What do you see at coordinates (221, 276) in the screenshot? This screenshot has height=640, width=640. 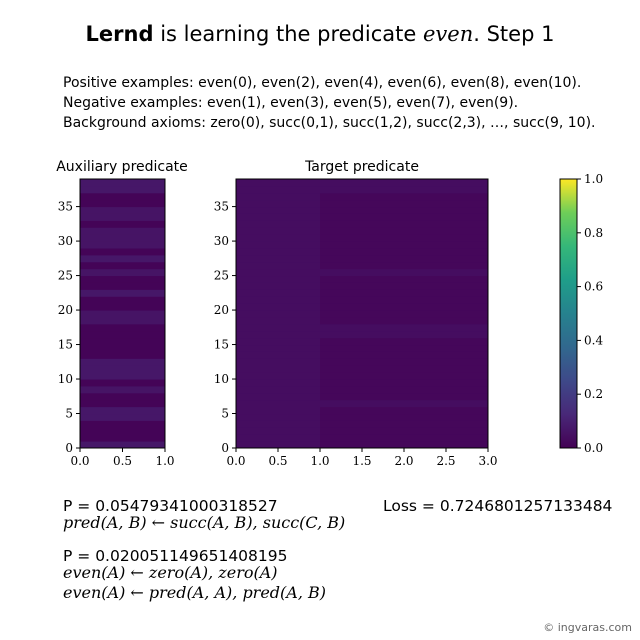 I see `y-tick-label: 25` at bounding box center [221, 276].